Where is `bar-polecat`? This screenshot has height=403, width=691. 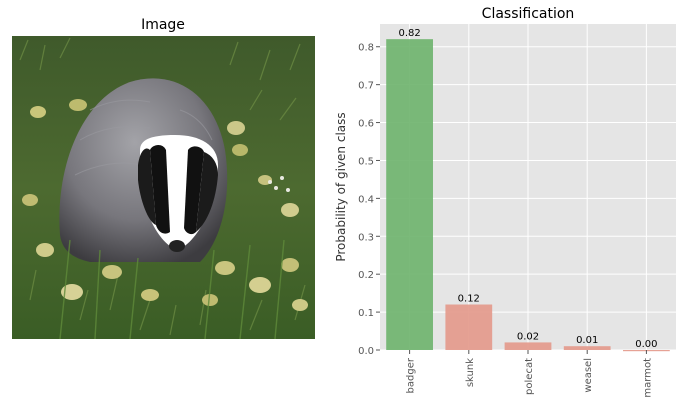
bar-polecat is located at coordinates (528, 346).